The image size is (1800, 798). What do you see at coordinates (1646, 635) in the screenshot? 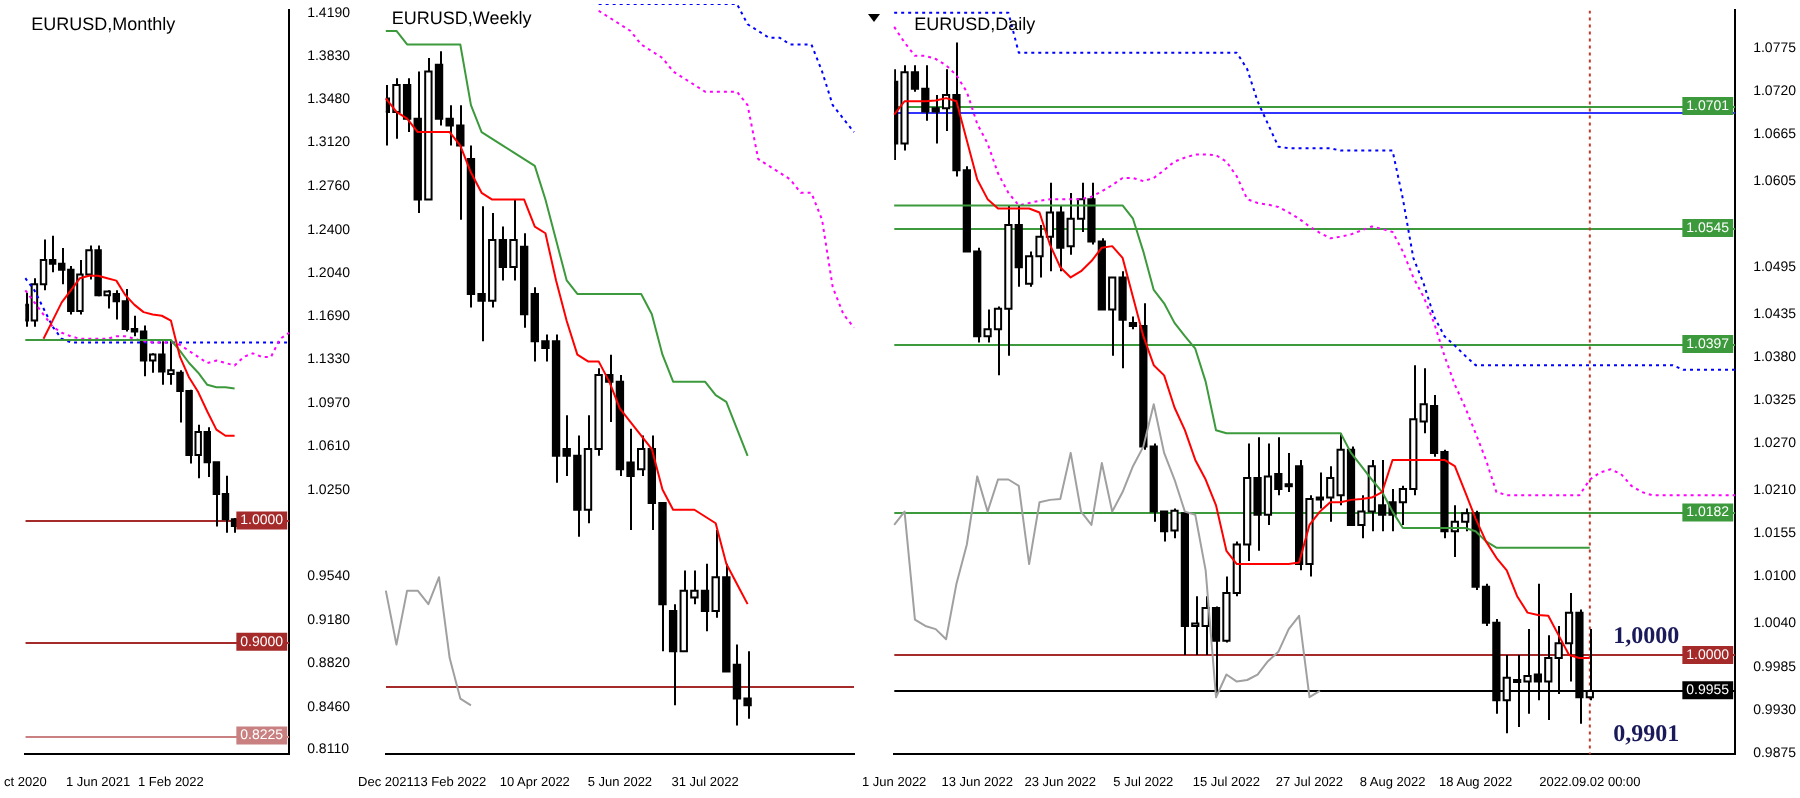
I see `annotation: 1,0000` at bounding box center [1646, 635].